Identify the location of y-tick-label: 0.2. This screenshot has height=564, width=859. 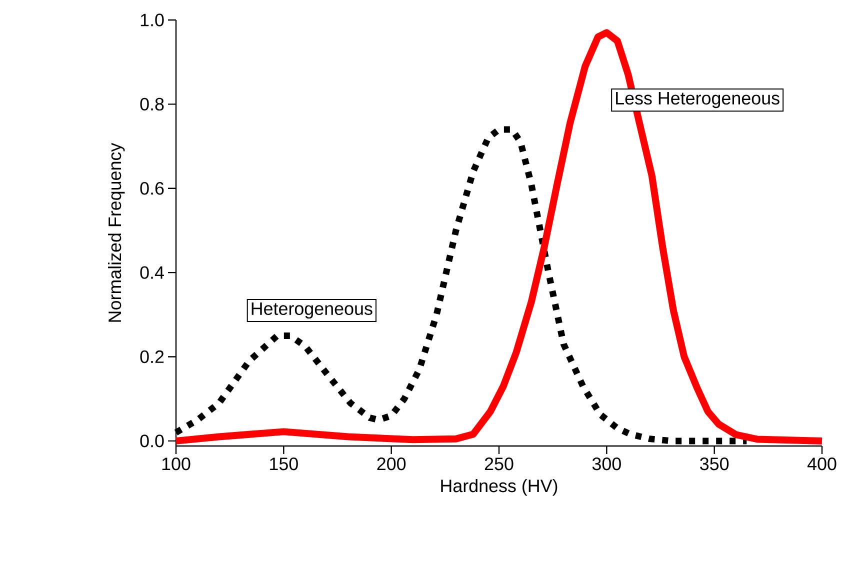
(152, 357).